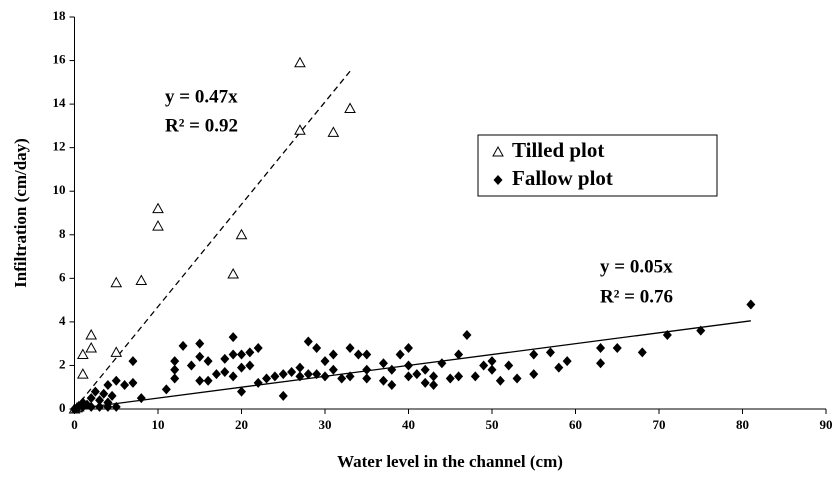 This screenshot has width=836, height=482. I want to click on y-tick-label: 16, so click(60, 59).